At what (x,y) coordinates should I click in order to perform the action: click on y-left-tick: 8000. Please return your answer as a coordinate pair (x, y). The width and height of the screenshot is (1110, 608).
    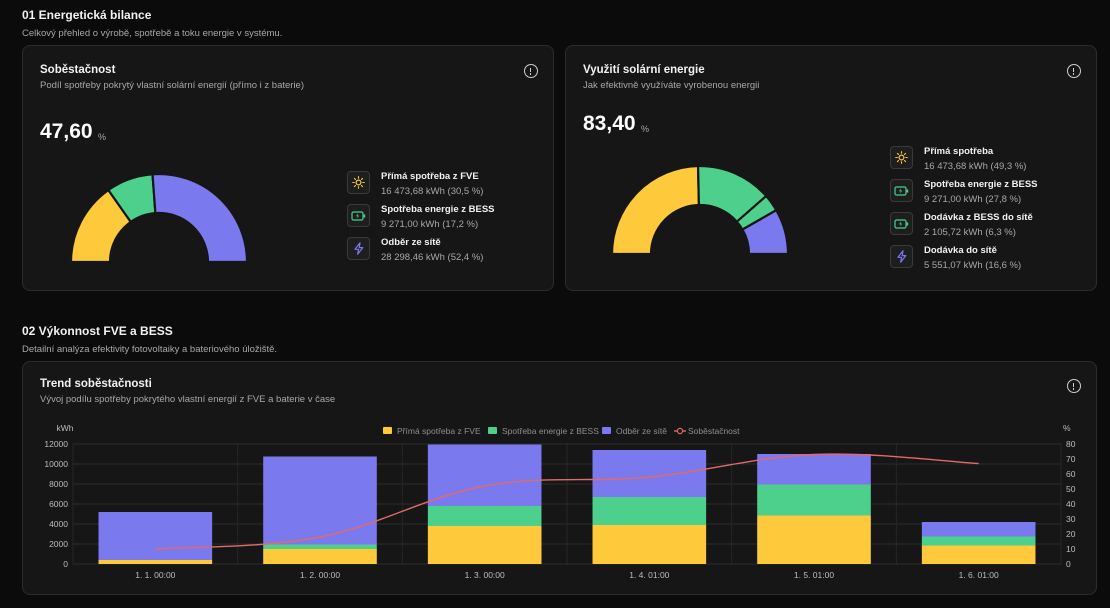
    Looking at the image, I should click on (58, 484).